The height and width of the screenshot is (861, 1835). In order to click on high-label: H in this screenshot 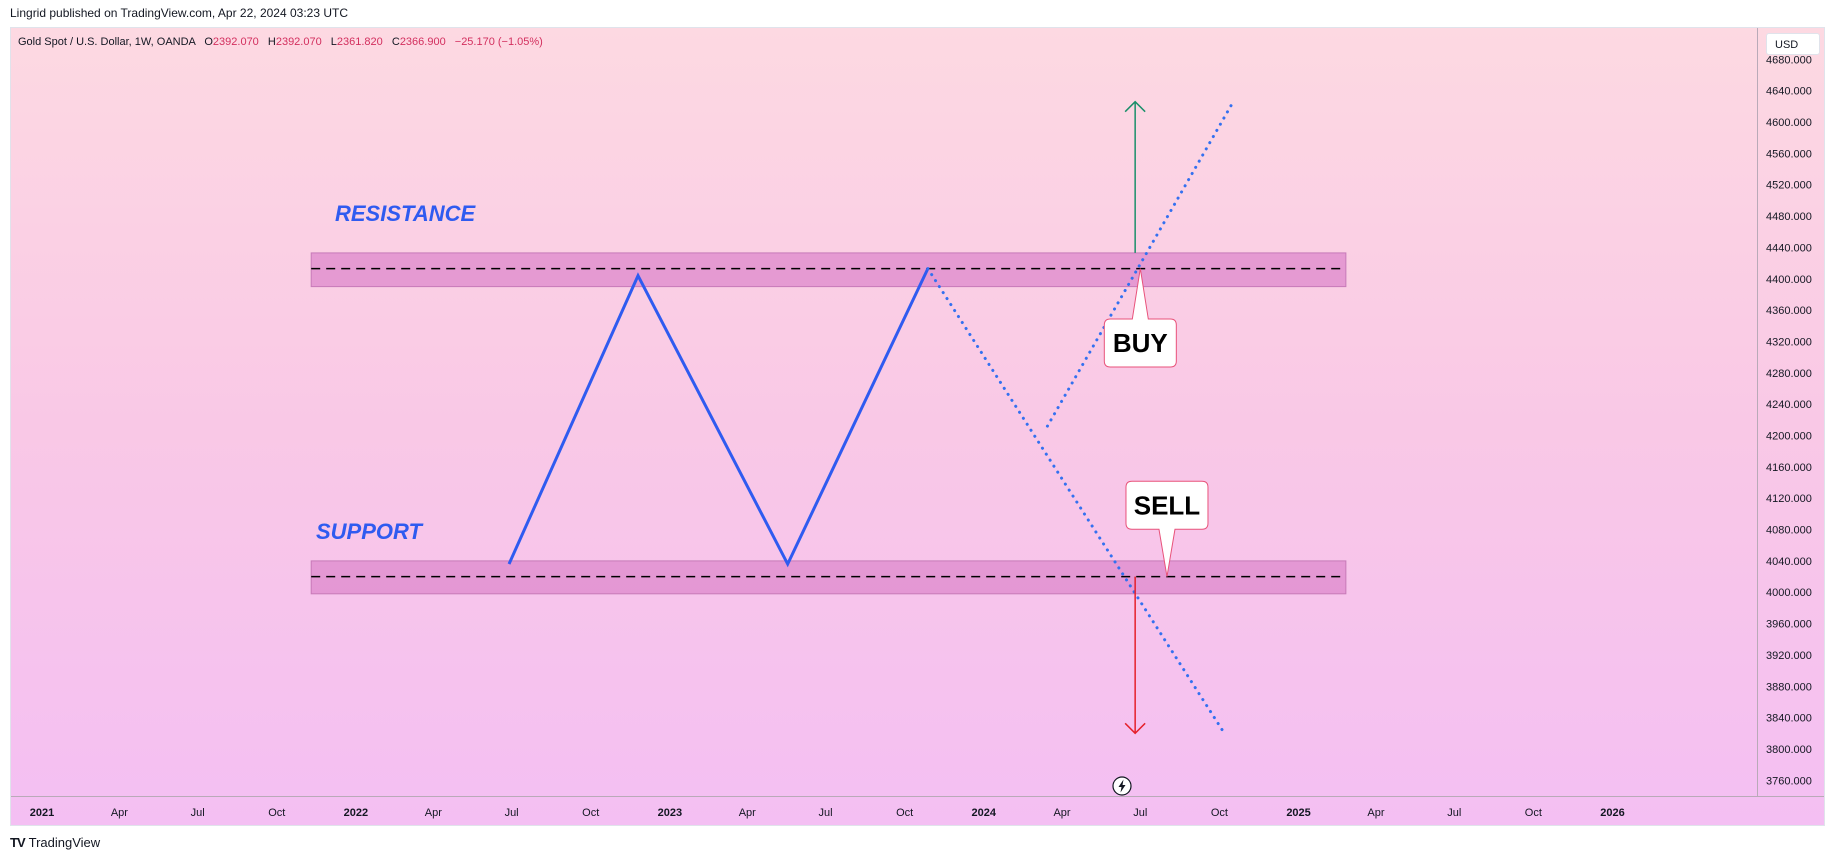, I will do `click(271, 42)`.